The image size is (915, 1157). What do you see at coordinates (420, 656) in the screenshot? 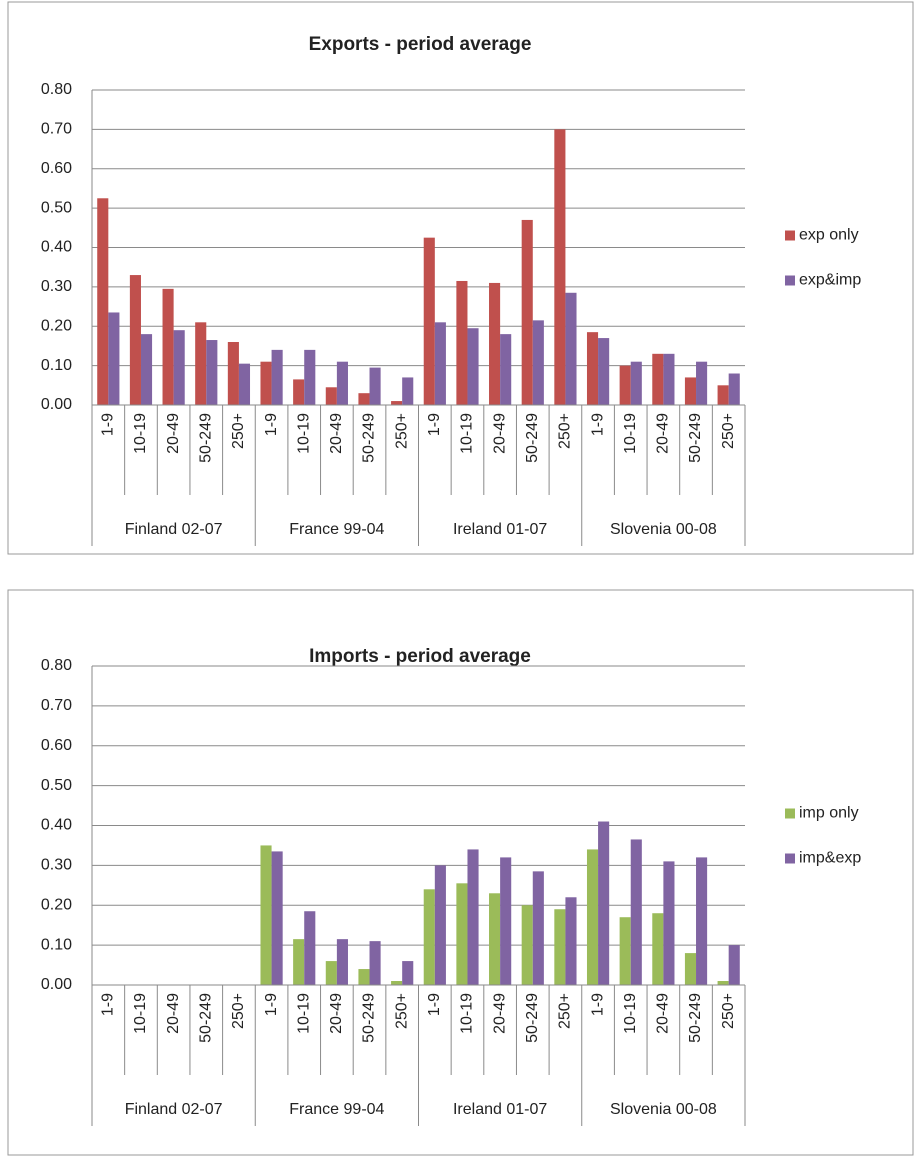
I see `chart-title: Imports - period average` at bounding box center [420, 656].